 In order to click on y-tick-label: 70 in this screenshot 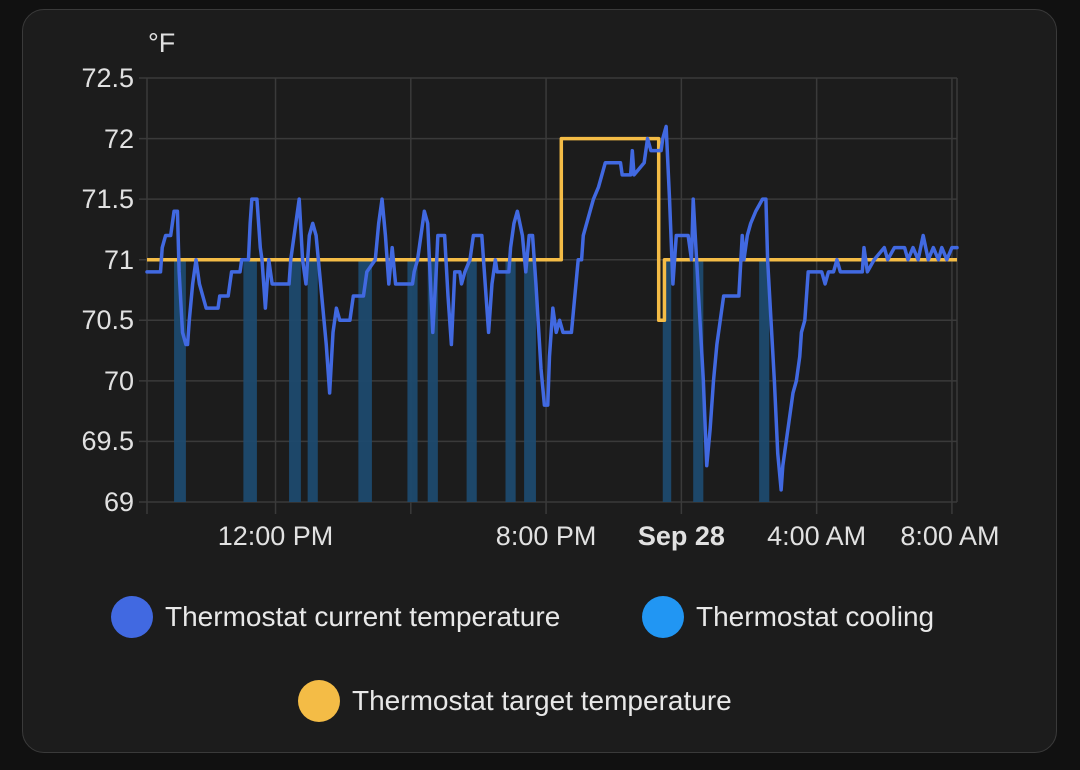, I will do `click(118, 380)`.